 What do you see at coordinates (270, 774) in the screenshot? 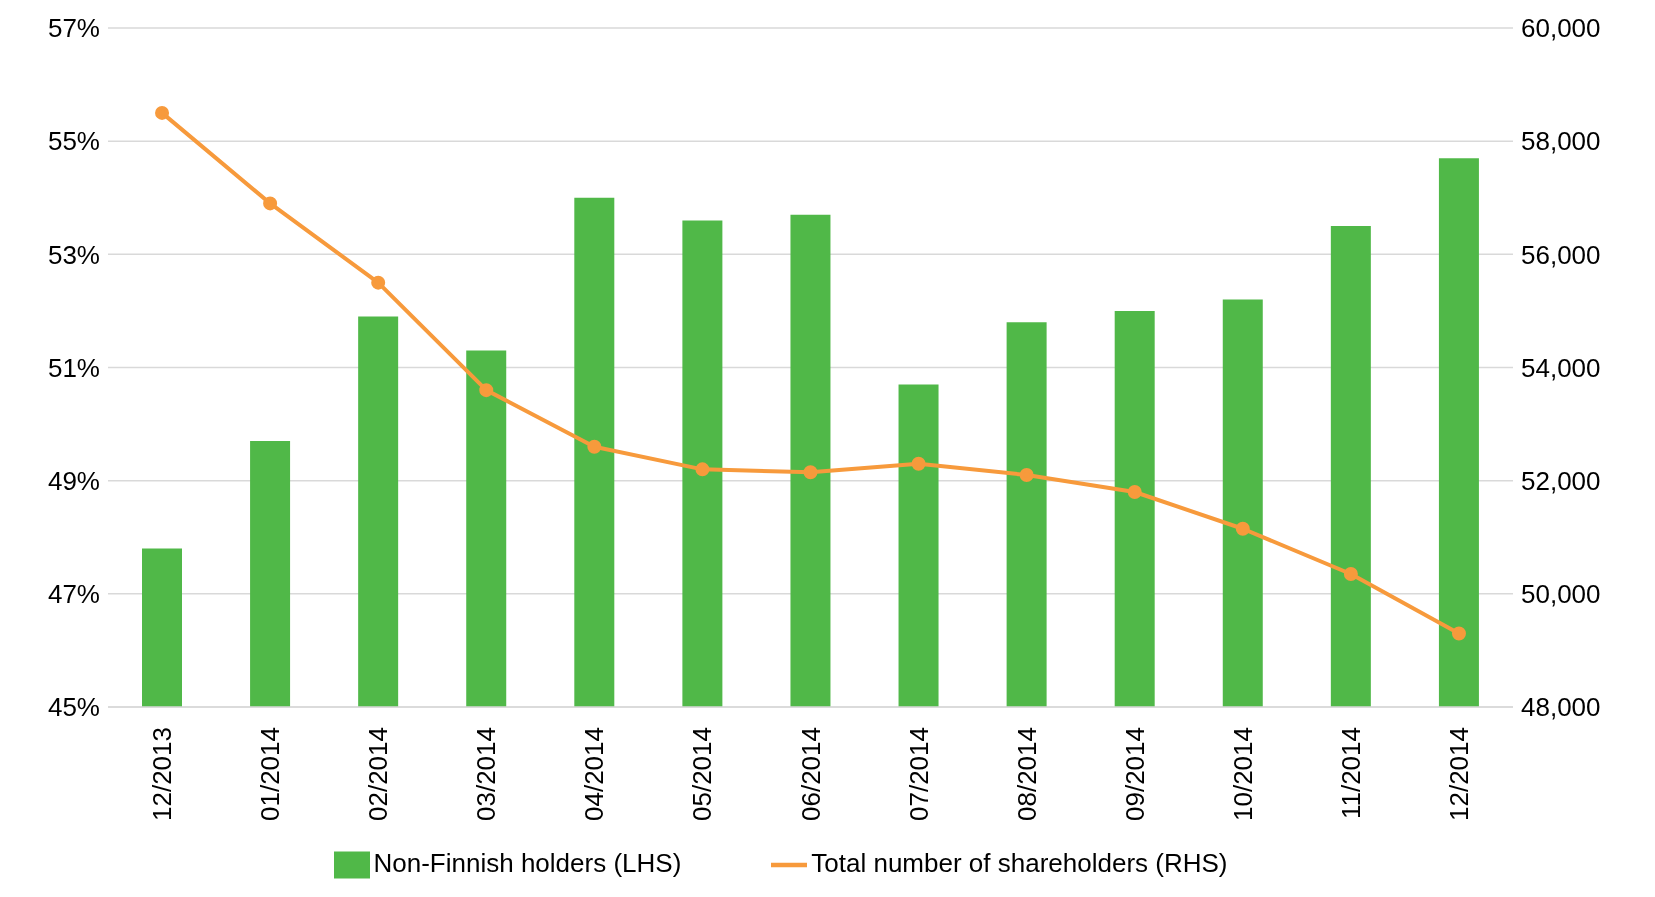
I see `x-tick-label: 01/2014` at bounding box center [270, 774].